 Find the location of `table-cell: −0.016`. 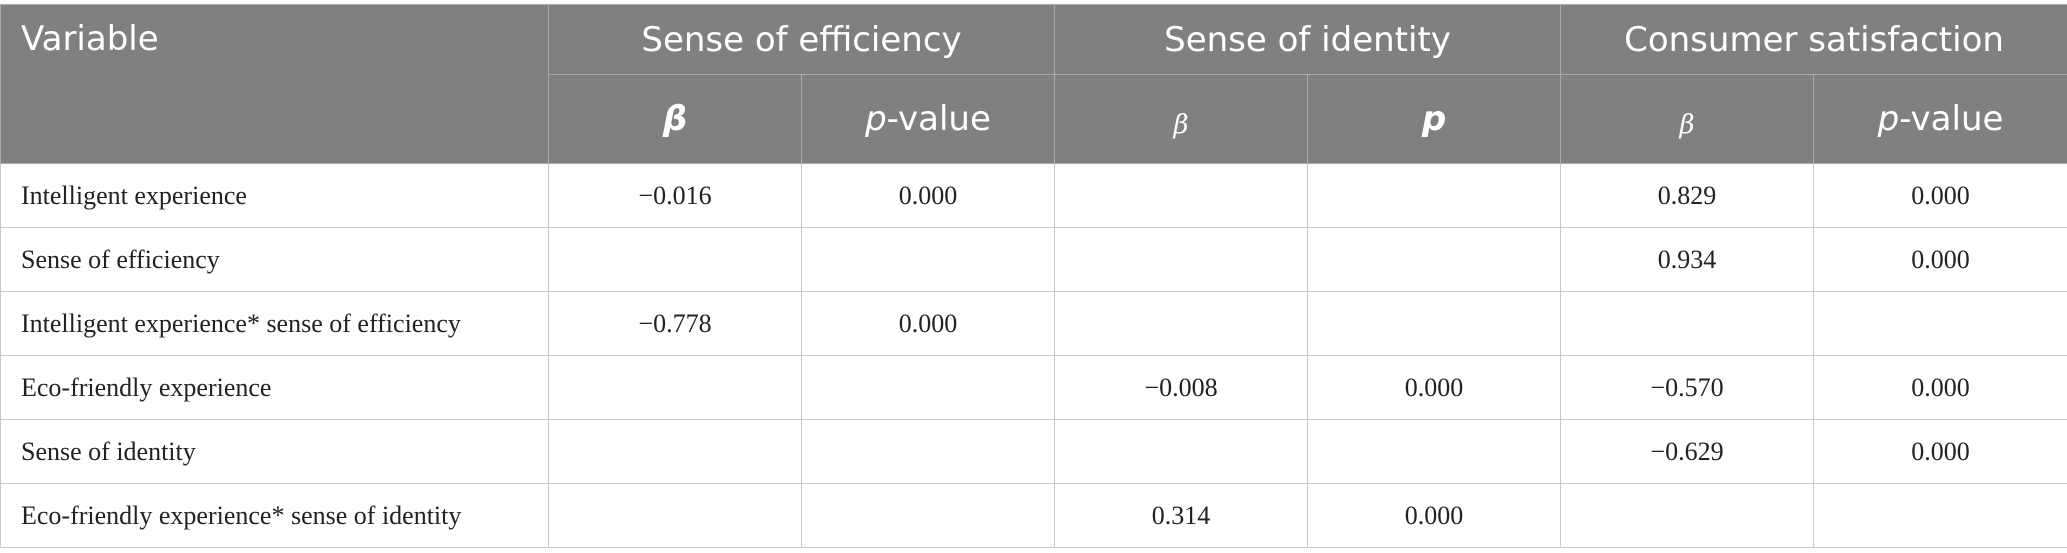

table-cell: −0.016 is located at coordinates (675, 196).